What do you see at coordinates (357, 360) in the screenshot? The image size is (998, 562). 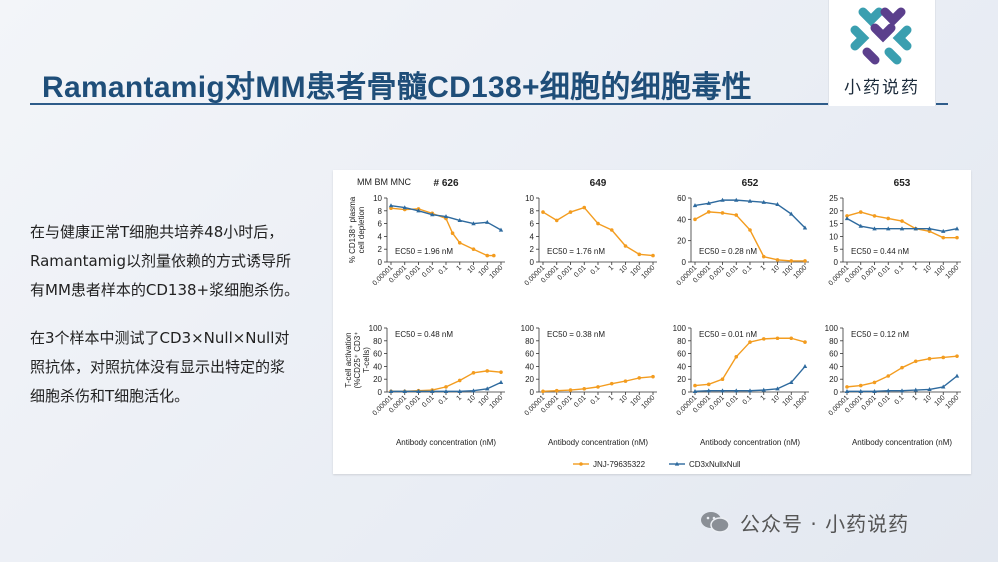 I see `row-ylabel: T-cell activation(%CD25⁺ CD3⁺T-cells)` at bounding box center [357, 360].